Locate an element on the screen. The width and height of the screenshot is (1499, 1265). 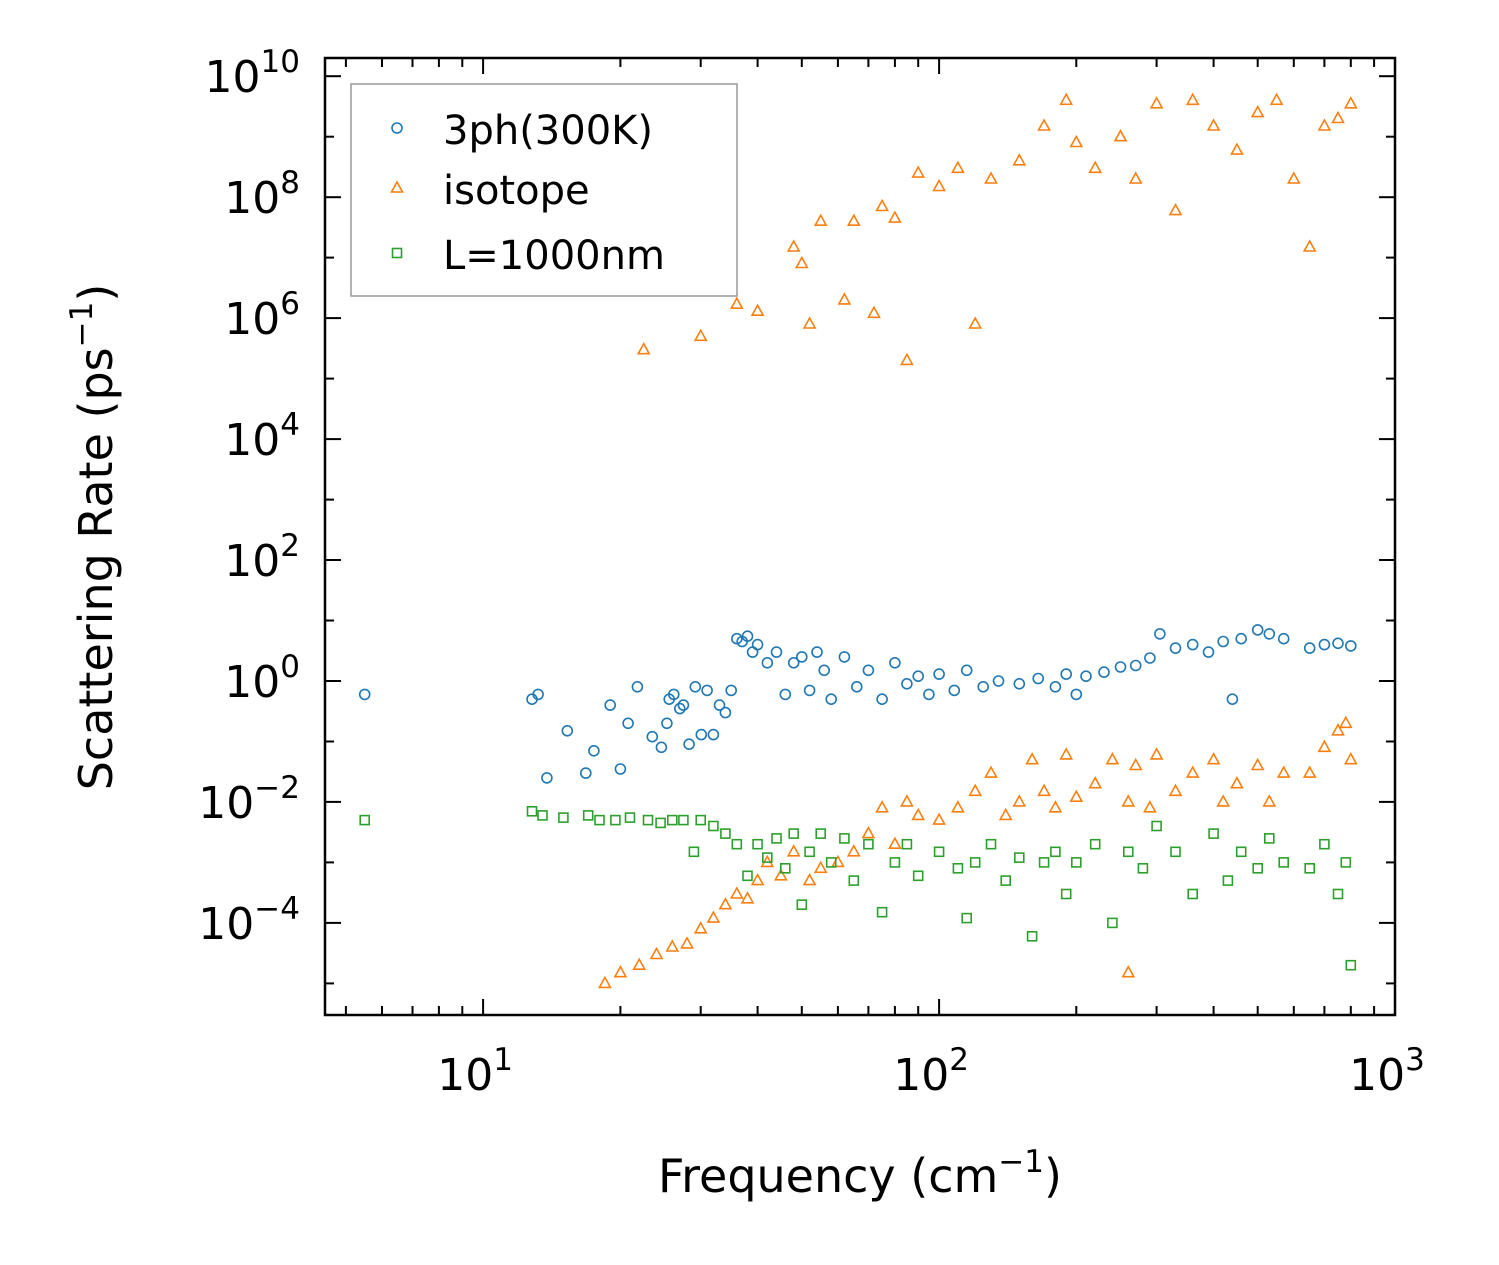
legend-marker-boundary is located at coordinates (397, 253).